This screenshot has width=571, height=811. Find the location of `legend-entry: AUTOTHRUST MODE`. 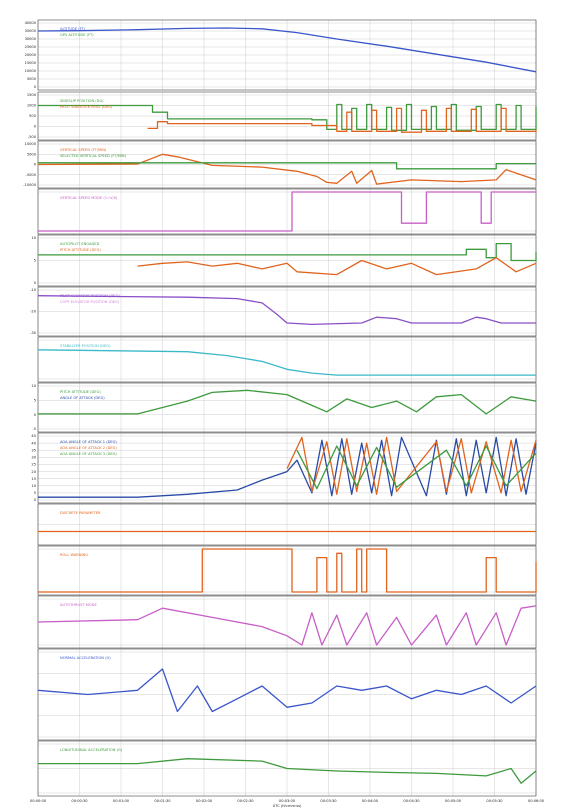

legend-entry: AUTOTHRUST MODE is located at coordinates (78, 605).